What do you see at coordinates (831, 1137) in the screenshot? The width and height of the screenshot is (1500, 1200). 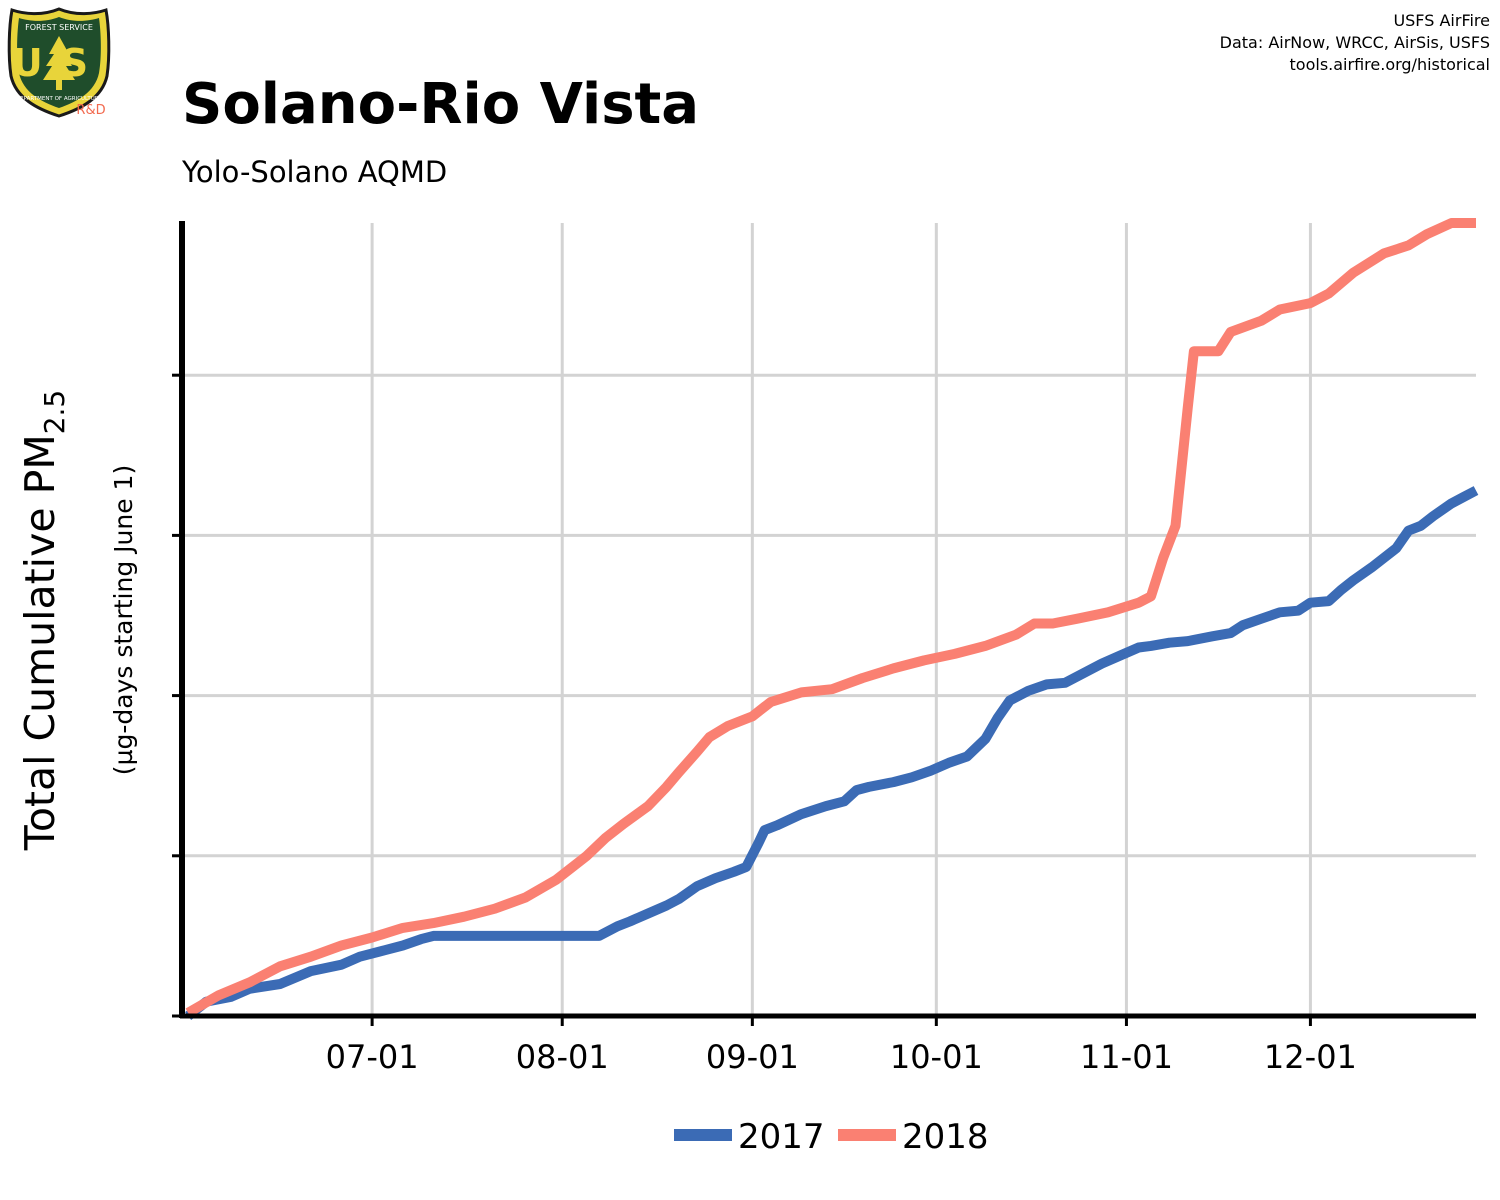 I see `legend: 2017 2018` at bounding box center [831, 1137].